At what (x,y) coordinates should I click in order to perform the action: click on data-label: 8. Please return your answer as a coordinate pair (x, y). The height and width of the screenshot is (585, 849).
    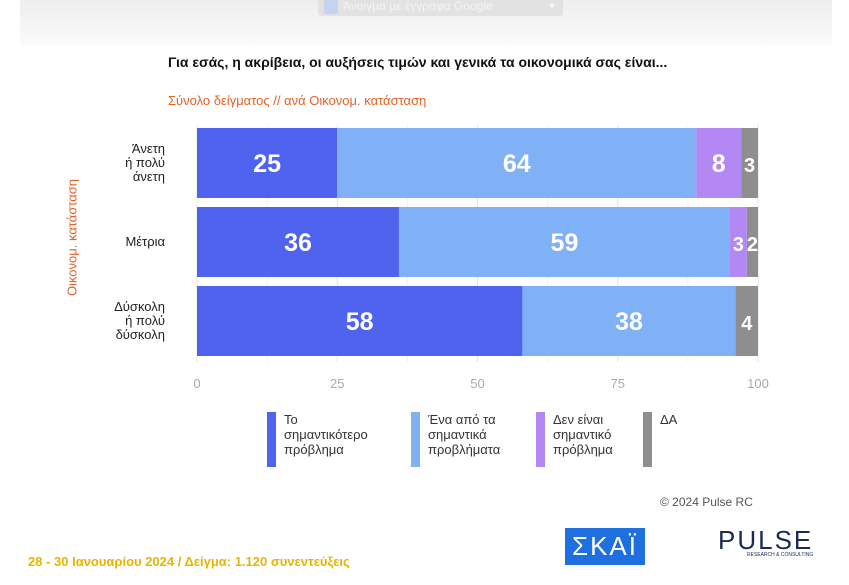
    Looking at the image, I should click on (719, 164).